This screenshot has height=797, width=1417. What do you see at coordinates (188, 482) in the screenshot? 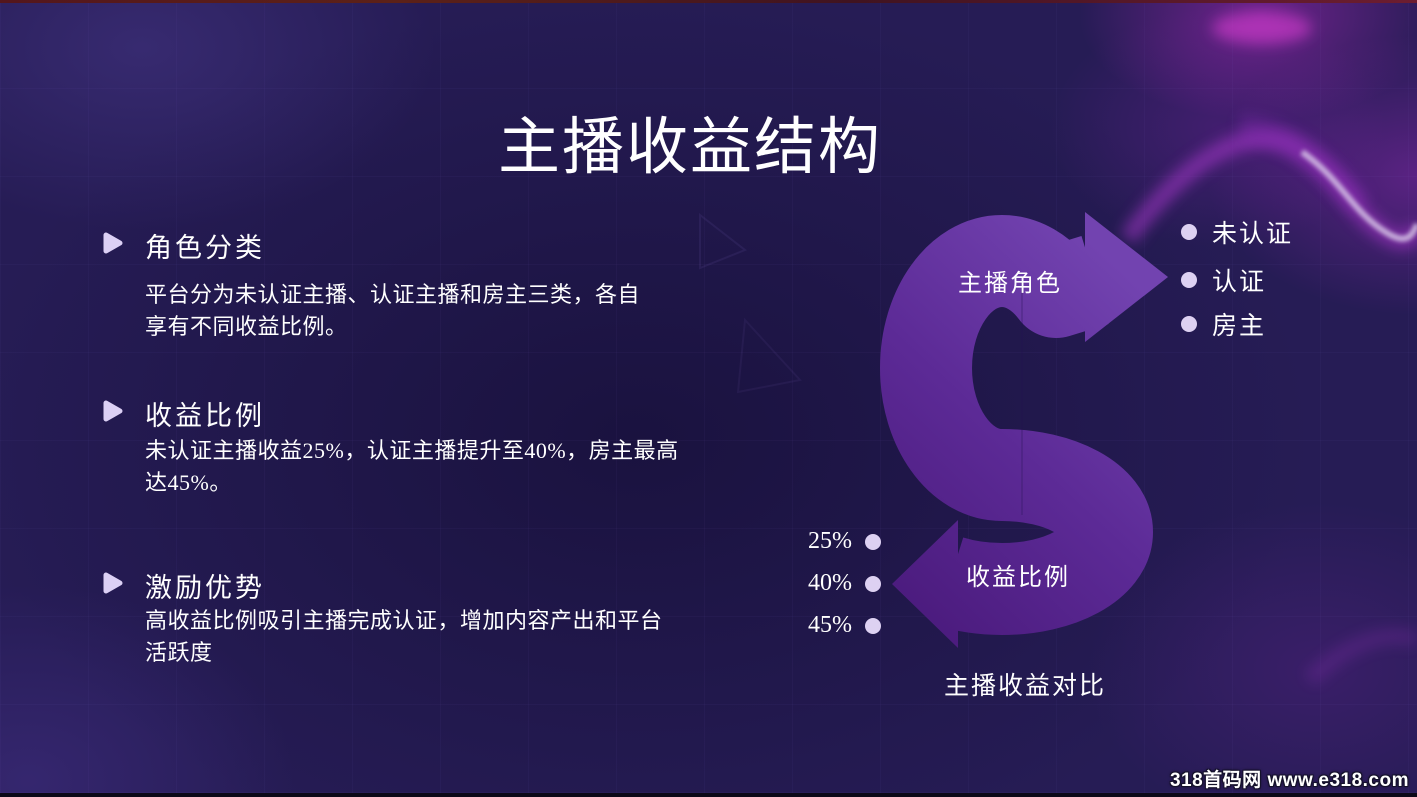
I see `section-body-line: 达45%。` at bounding box center [188, 482].